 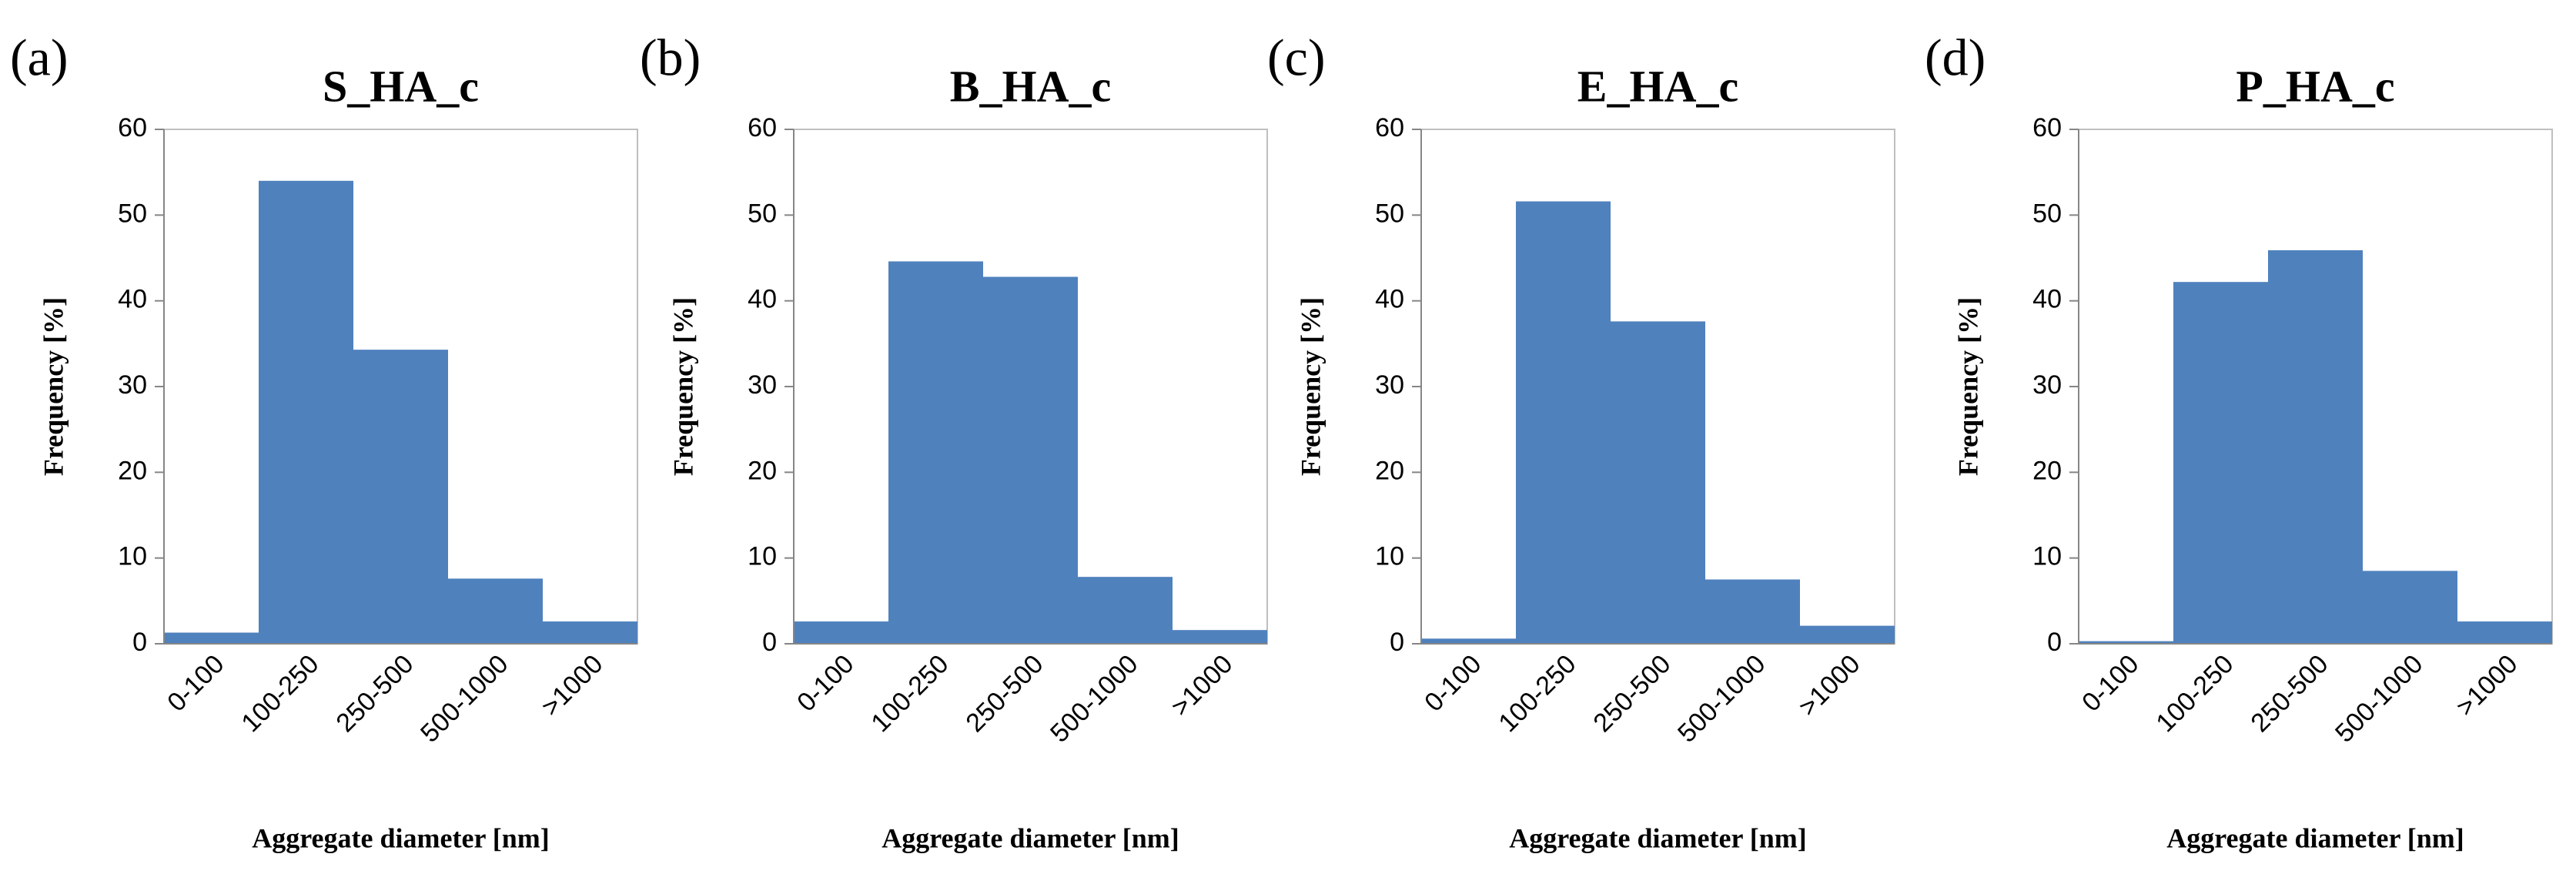 What do you see at coordinates (2315, 86) in the screenshot?
I see `chart-title: P_HA_c` at bounding box center [2315, 86].